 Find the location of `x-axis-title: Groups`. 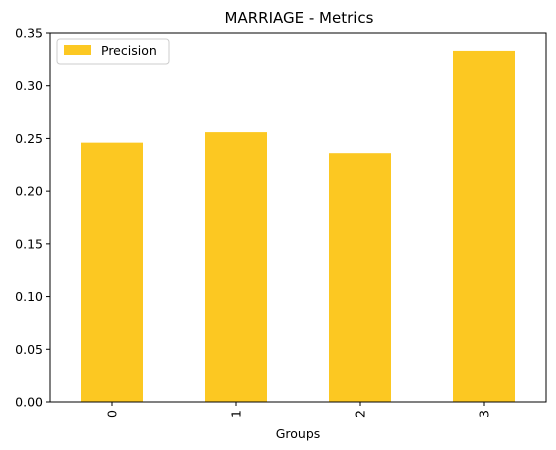

x-axis-title: Groups is located at coordinates (298, 433).